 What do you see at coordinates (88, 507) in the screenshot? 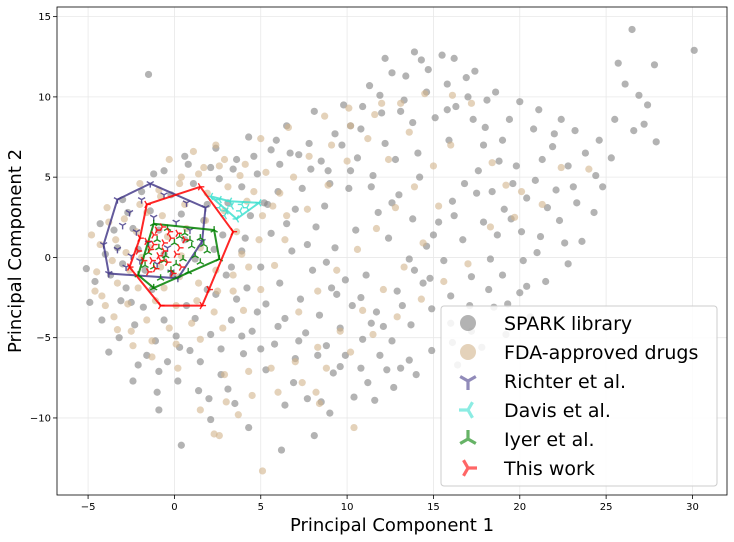
I see `x-tick-label: −5` at bounding box center [88, 507].